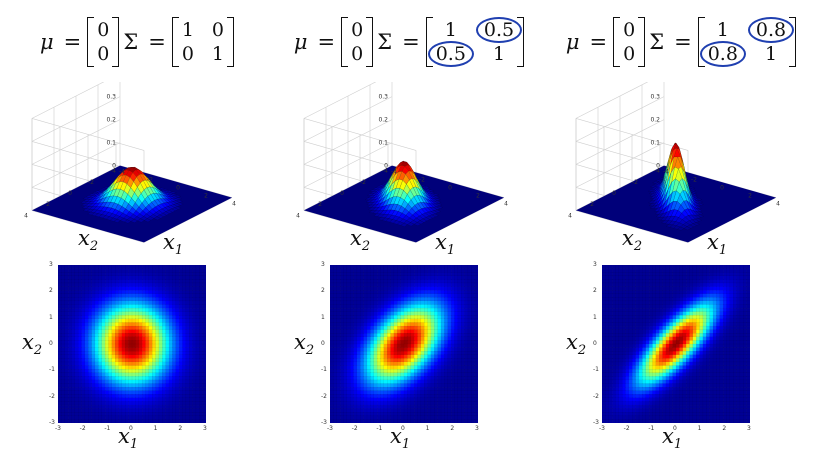 This screenshot has width=814, height=452. What do you see at coordinates (383, 143) in the screenshot?
I see `z-tick-label: 0.1` at bounding box center [383, 143].